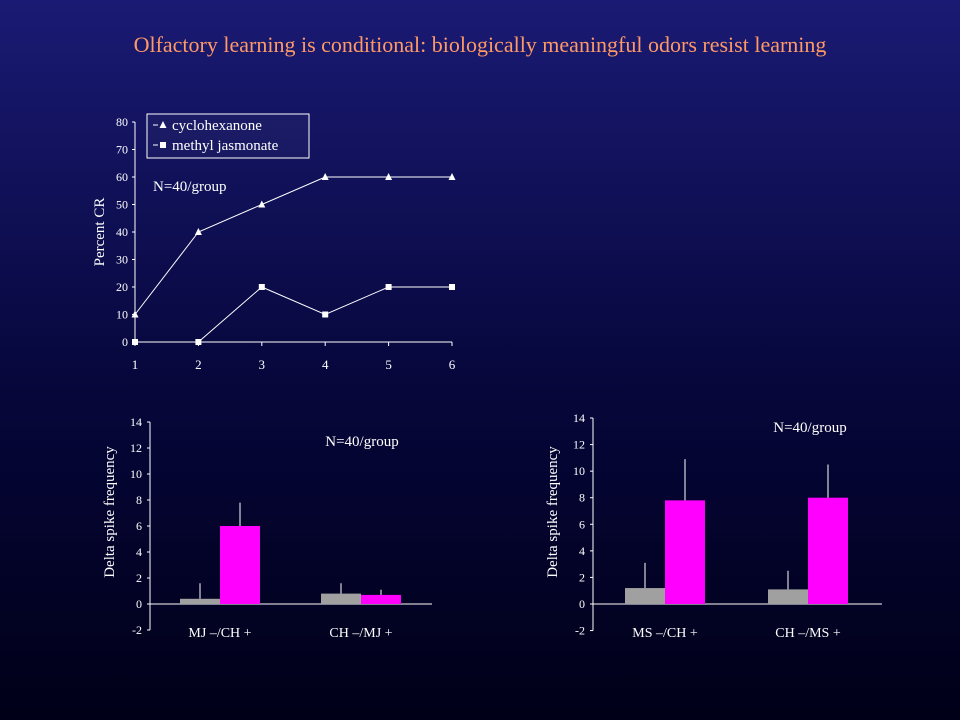  Describe the element at coordinates (325, 364) in the screenshot. I see `x-tick-label: 4` at that location.